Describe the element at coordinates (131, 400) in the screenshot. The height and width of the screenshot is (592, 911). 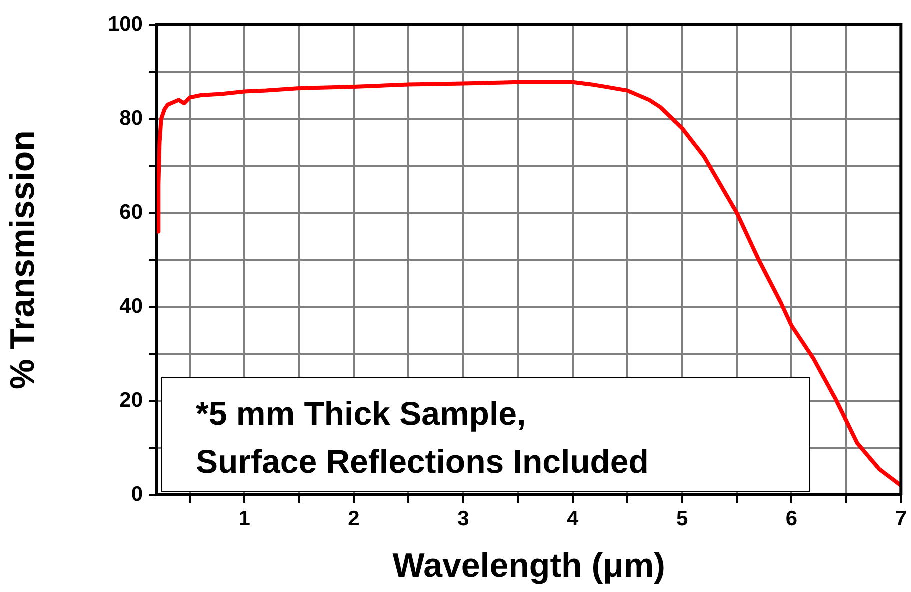
I see `y-tick-label: 20` at that location.